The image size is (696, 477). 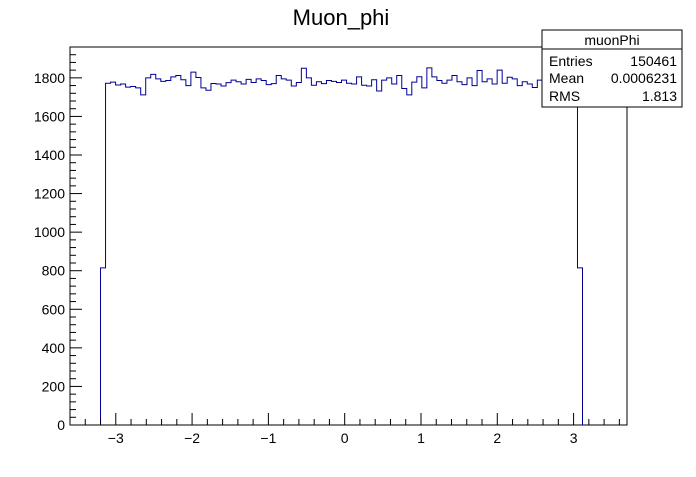 What do you see at coordinates (421, 438) in the screenshot?
I see `x-tick-label: 1` at bounding box center [421, 438].